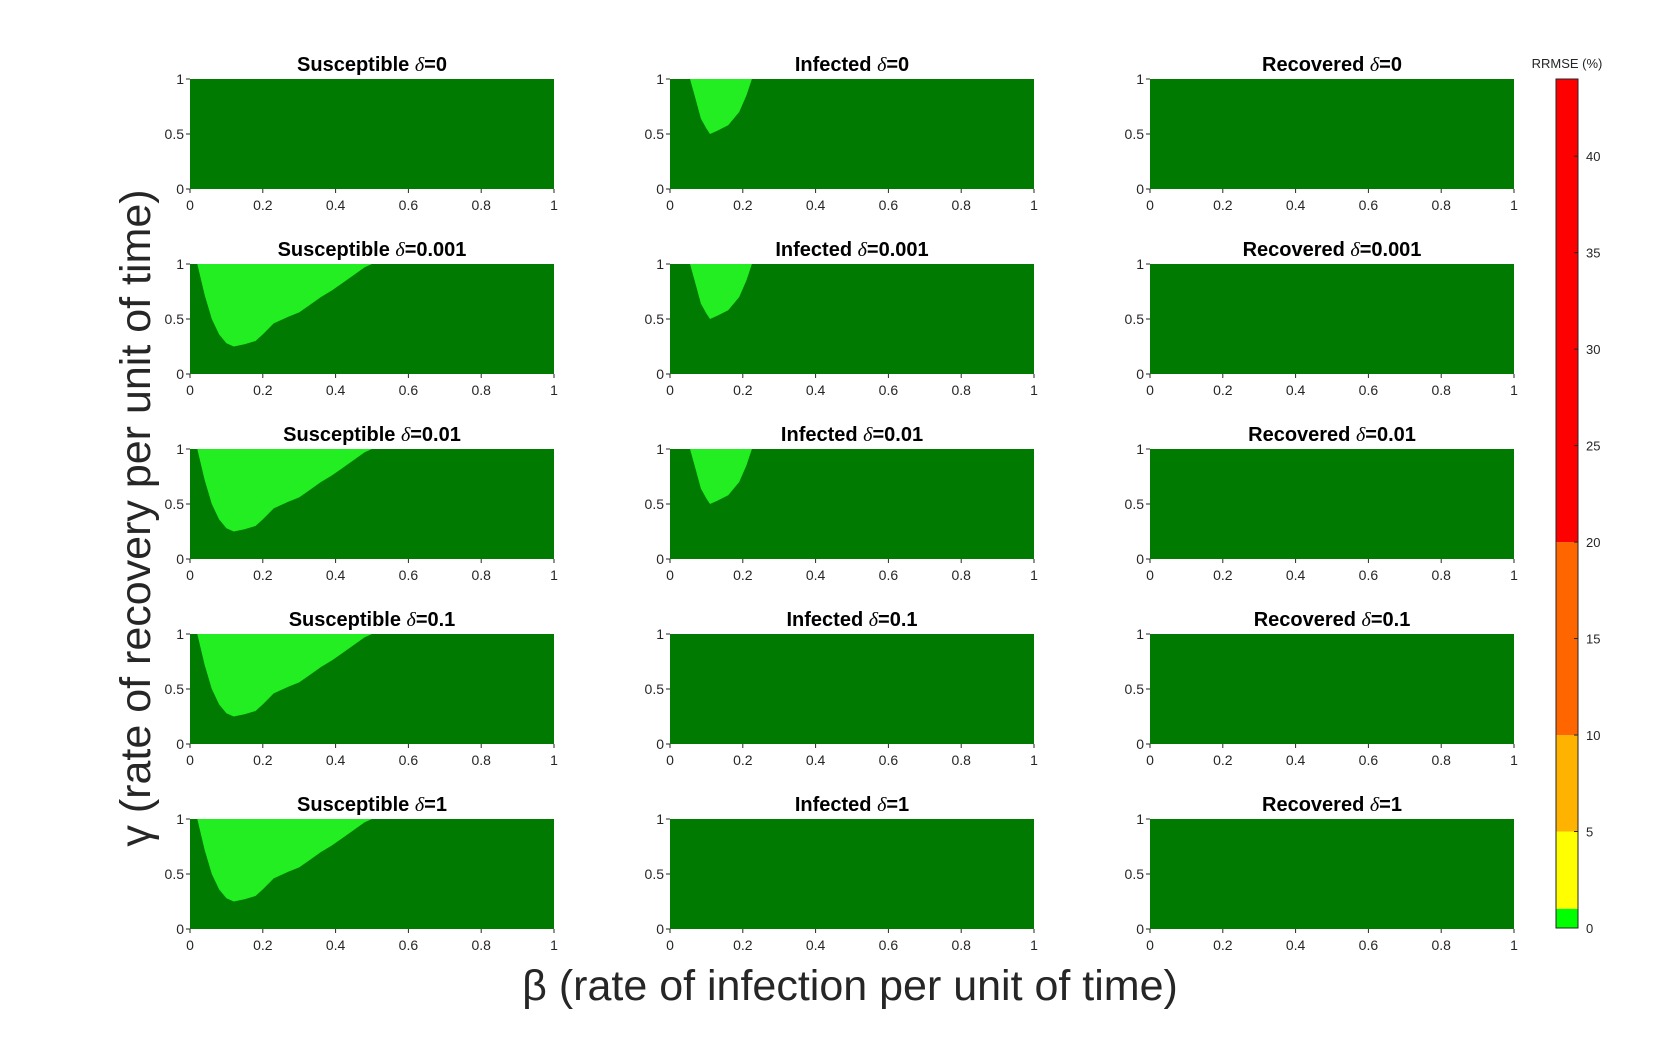  I want to click on colorbar-tick-label: 25, so click(1593, 446).